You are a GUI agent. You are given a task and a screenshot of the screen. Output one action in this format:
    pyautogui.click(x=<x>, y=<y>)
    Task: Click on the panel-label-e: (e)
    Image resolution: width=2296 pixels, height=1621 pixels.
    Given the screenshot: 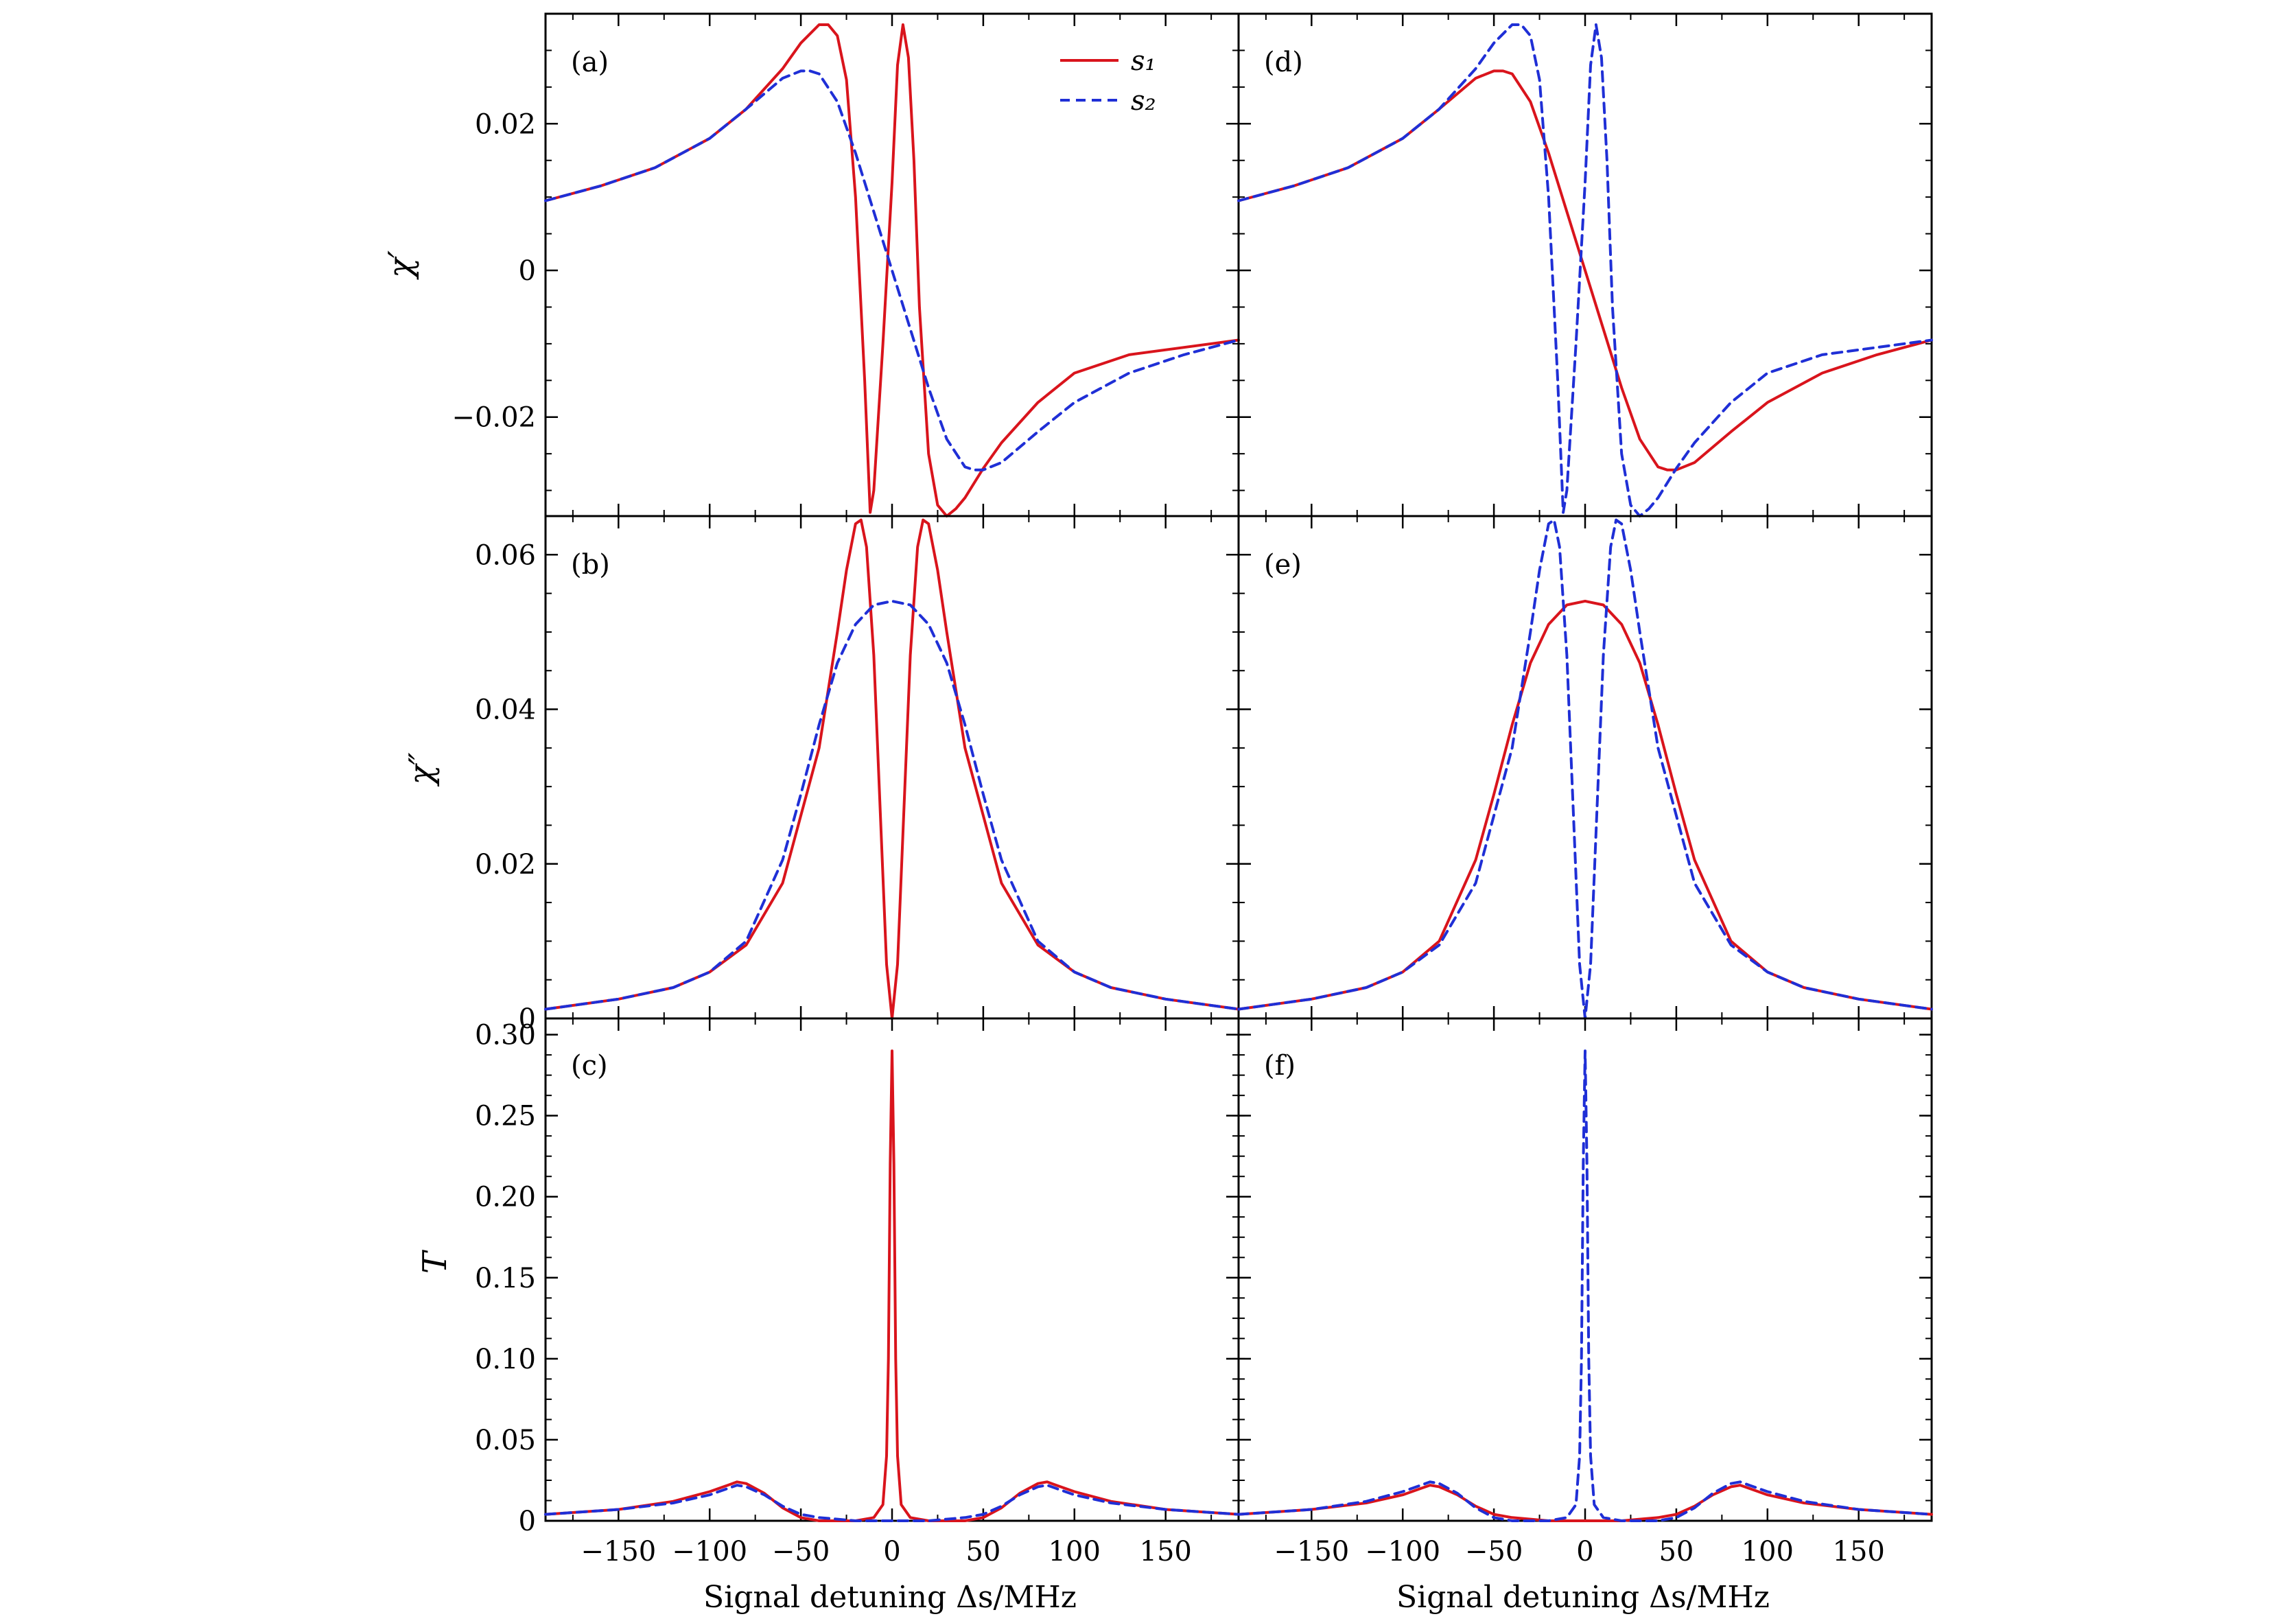 What is the action you would take?
    pyautogui.click(x=1283, y=565)
    